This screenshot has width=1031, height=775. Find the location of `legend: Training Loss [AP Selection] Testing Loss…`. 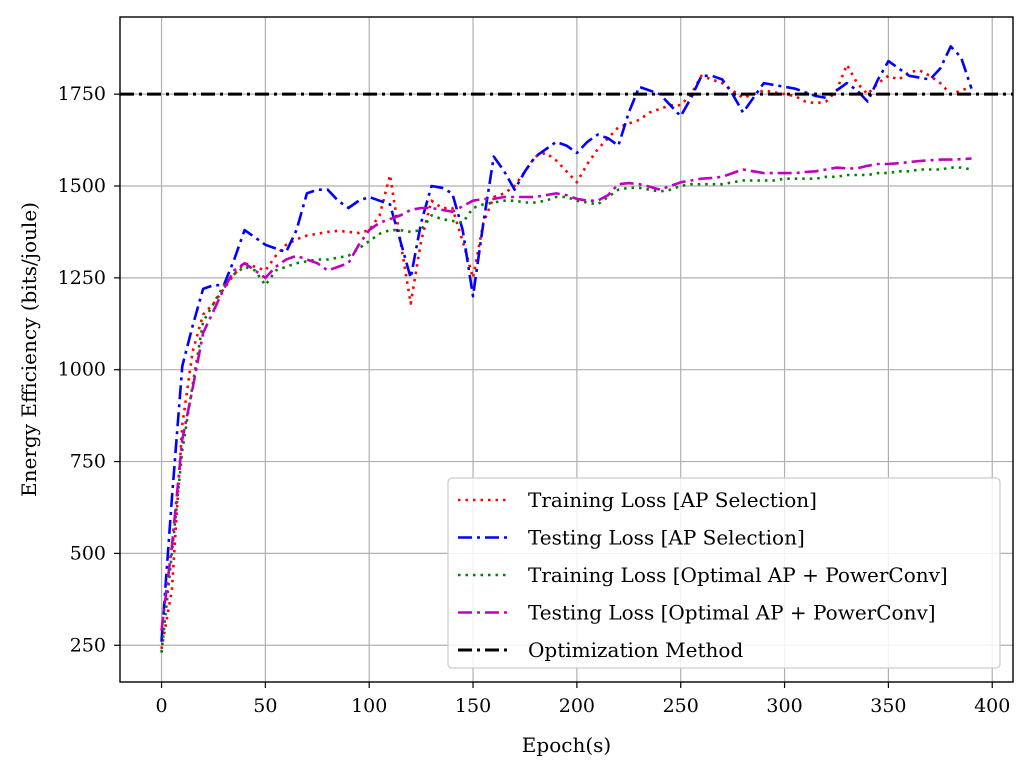

legend: Training Loss [AP Selection] Testing Loss… is located at coordinates (724, 573).